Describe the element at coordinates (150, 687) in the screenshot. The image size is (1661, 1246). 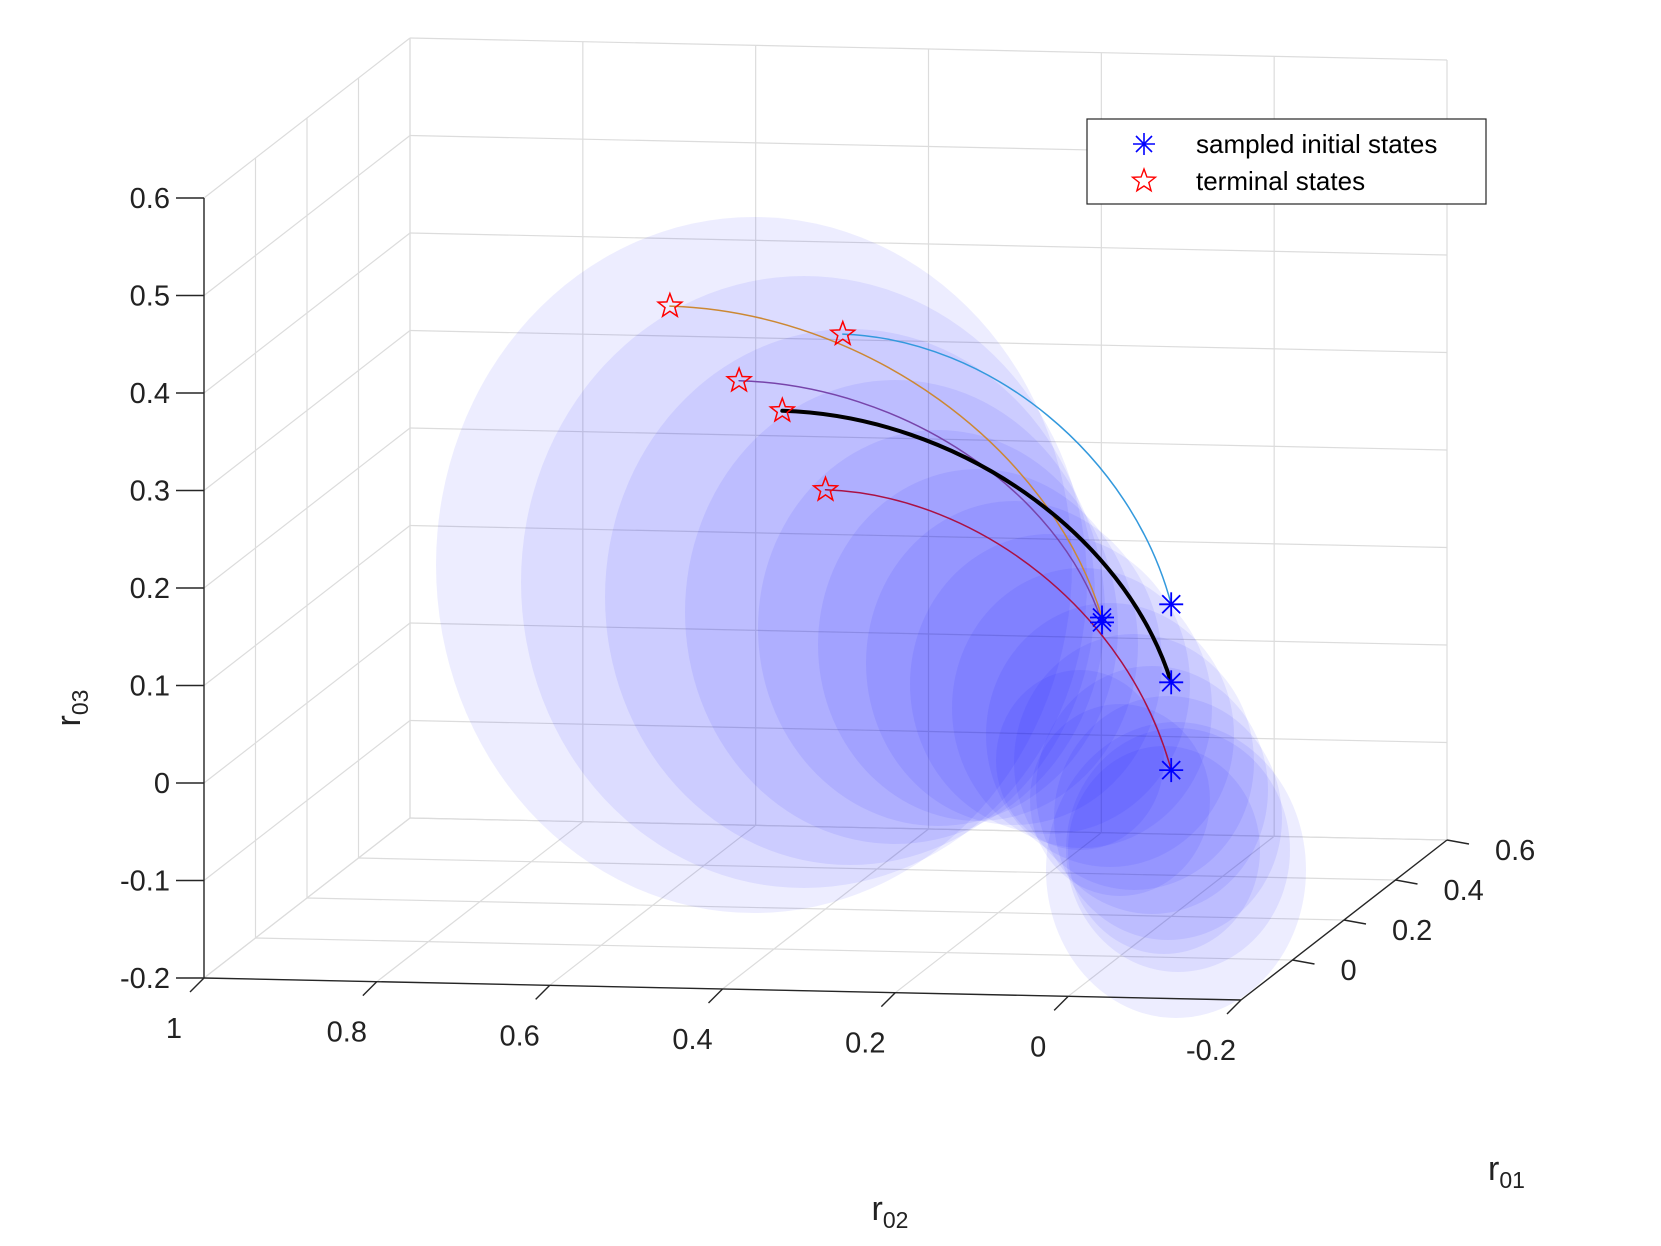
I see `z-tick-label: 0.1` at that location.